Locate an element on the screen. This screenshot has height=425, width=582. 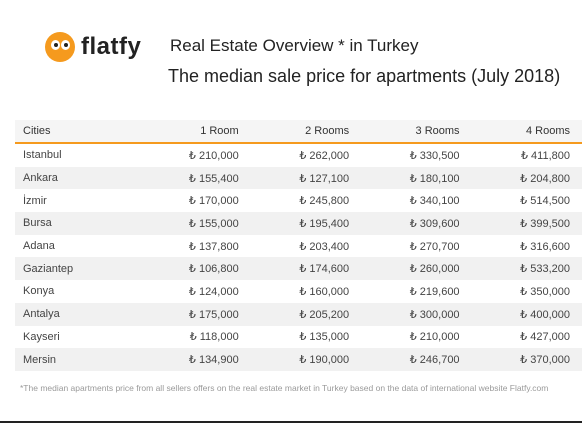
flatfy-logo: flatfy is located at coordinates (93, 47).